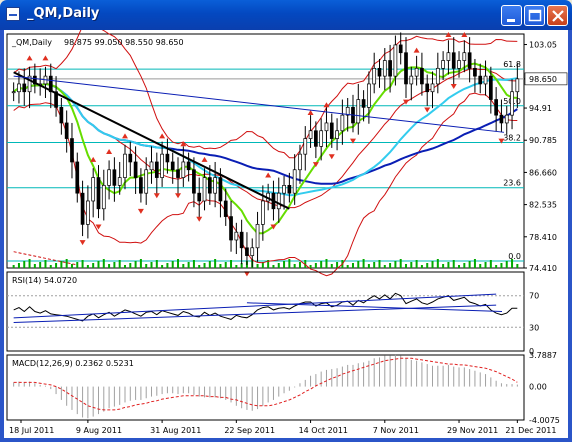 The height and width of the screenshot is (442, 572). I want to click on macd-panel: MACD(12,26,9) 0.2362 0.5231, so click(265, 387).